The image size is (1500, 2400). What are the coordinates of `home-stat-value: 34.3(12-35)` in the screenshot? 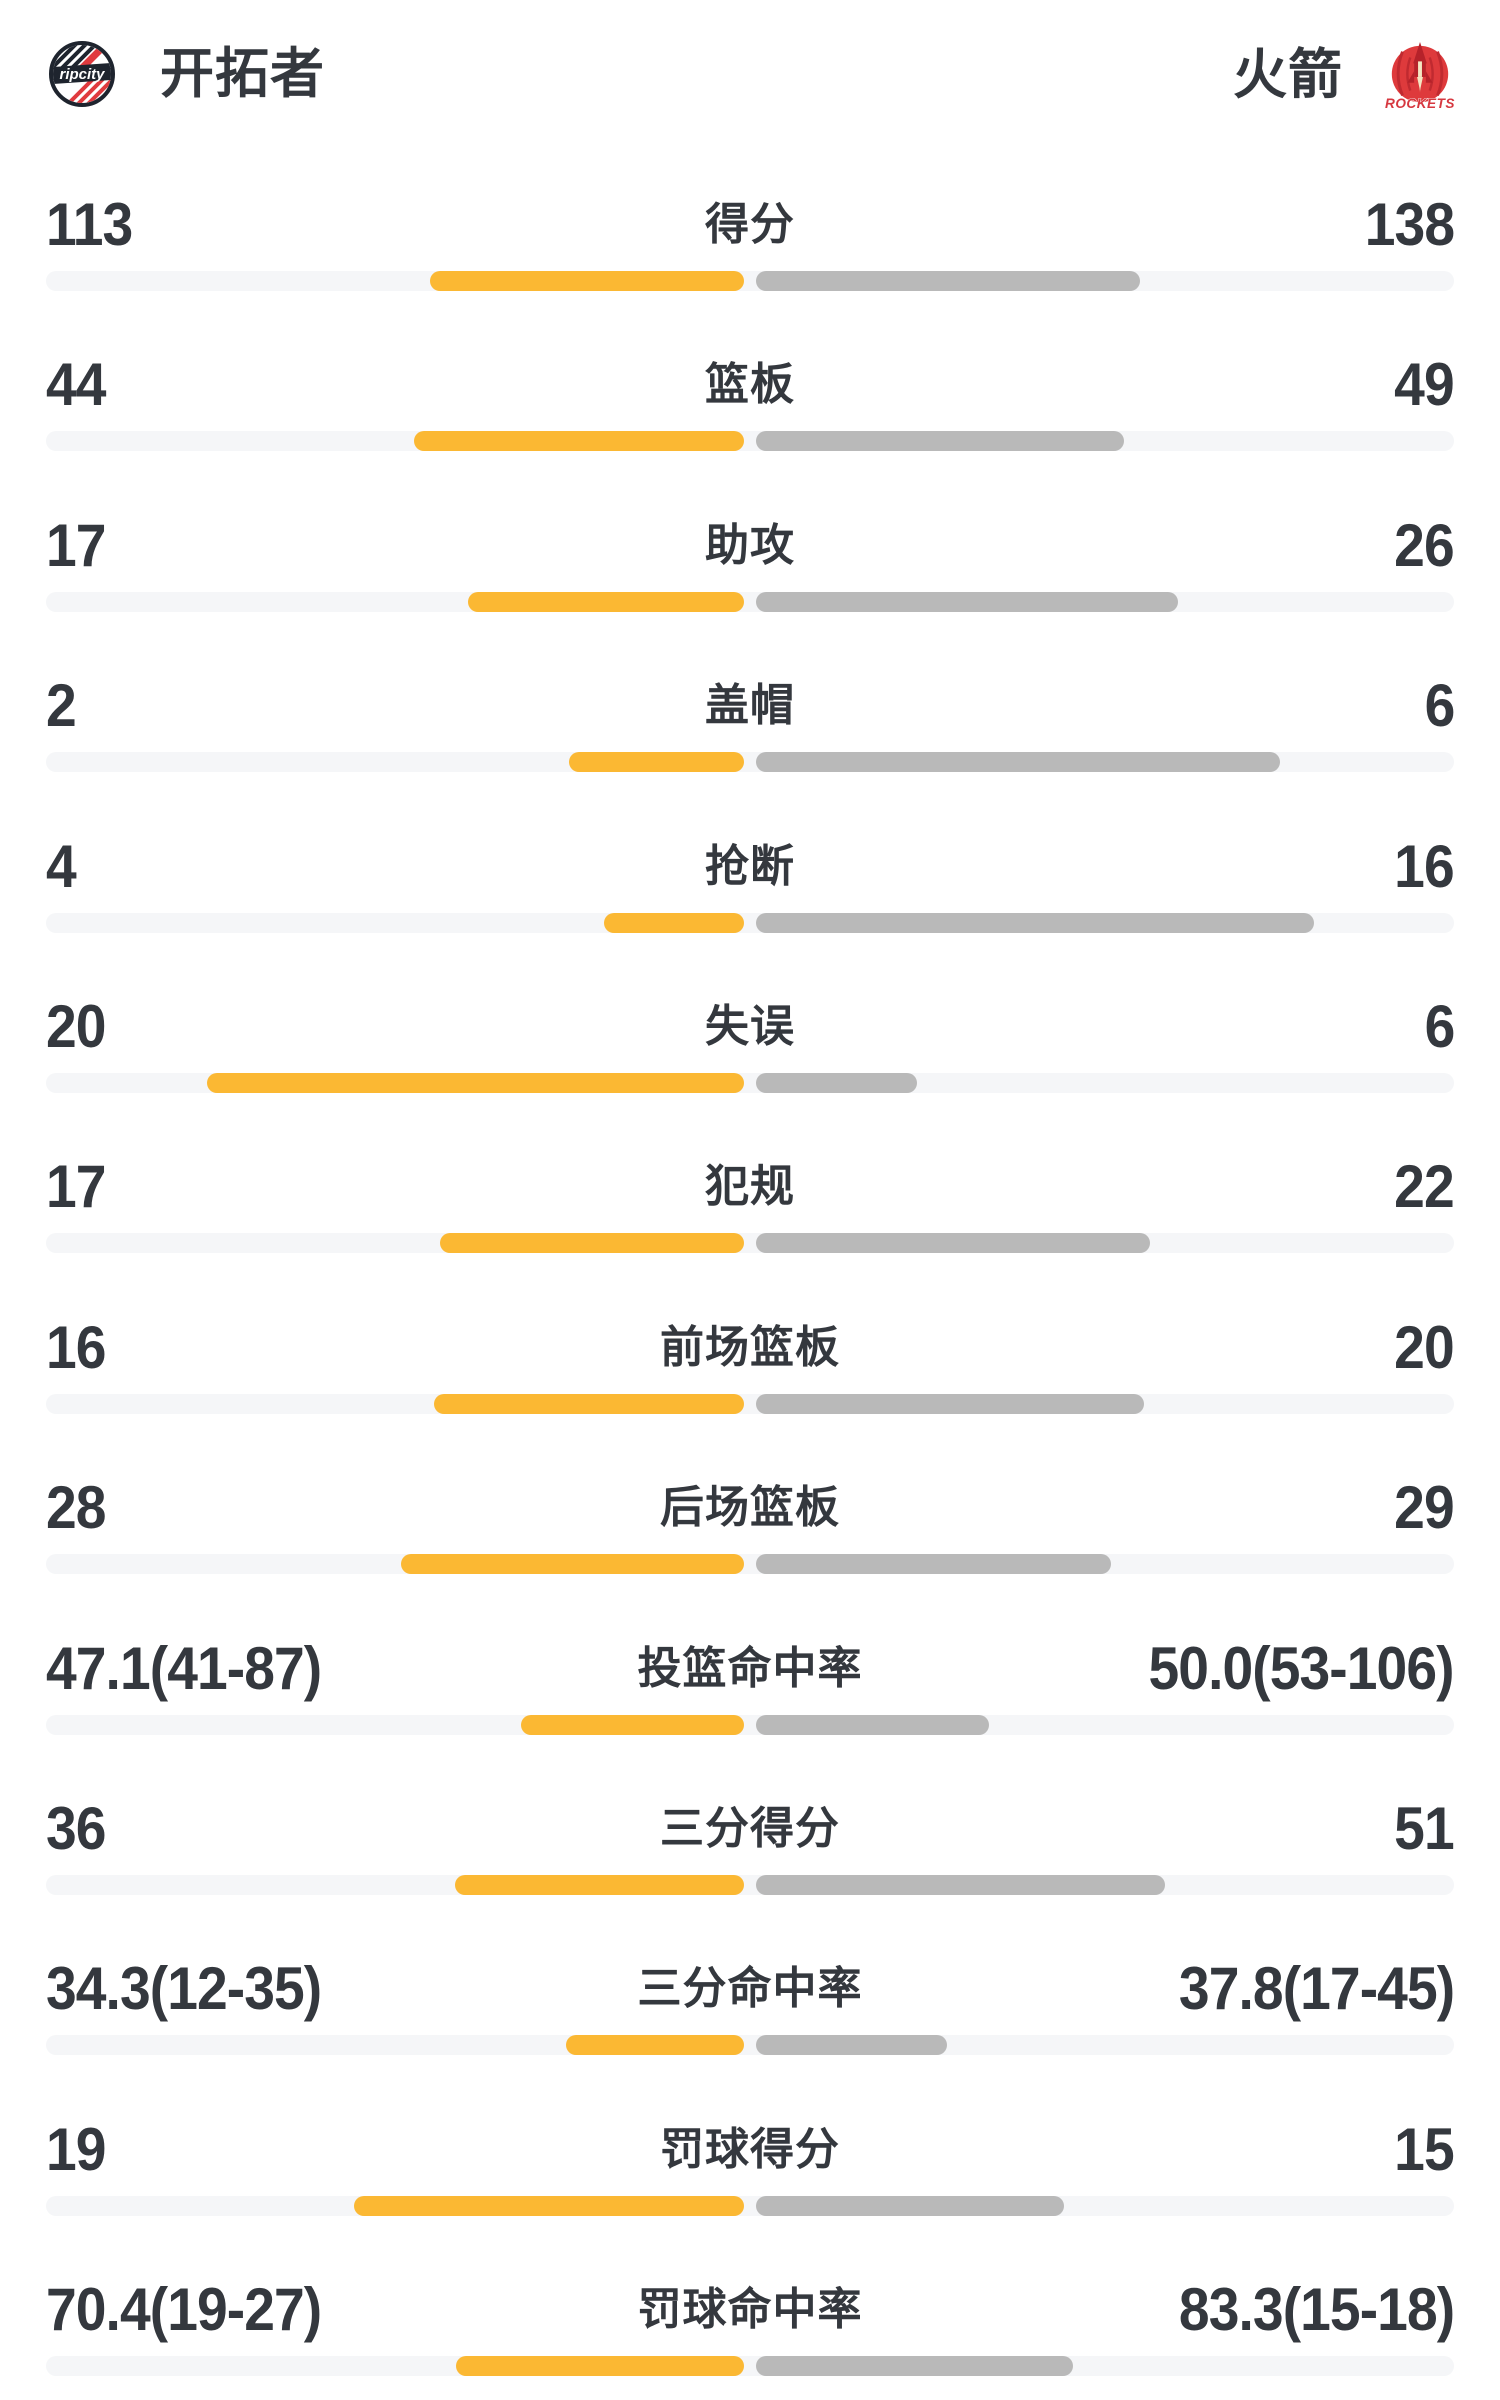 It's located at (184, 1989).